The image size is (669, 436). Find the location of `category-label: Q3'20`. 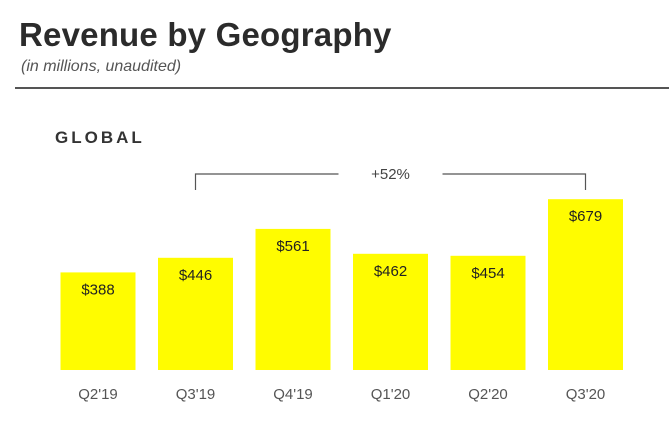

category-label: Q3'20 is located at coordinates (586, 394).